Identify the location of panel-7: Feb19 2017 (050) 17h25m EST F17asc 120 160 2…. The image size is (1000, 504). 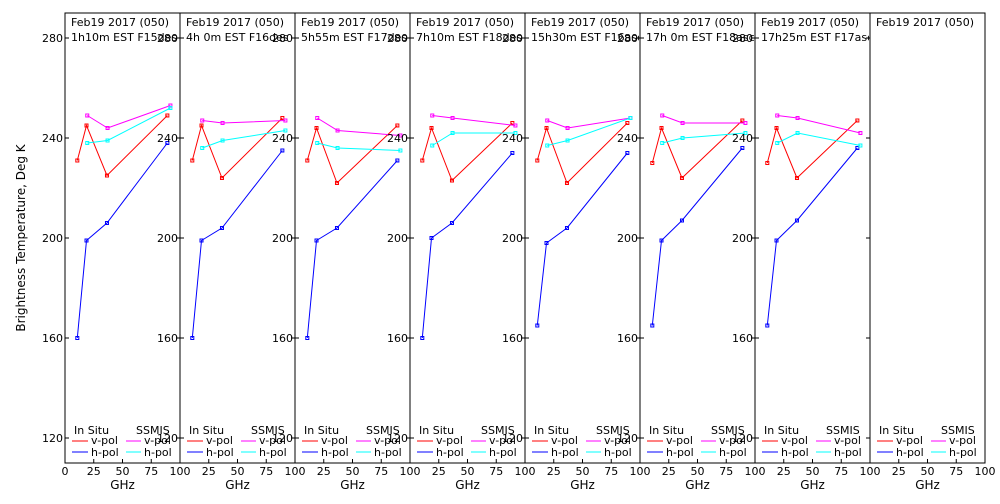
(806, 252).